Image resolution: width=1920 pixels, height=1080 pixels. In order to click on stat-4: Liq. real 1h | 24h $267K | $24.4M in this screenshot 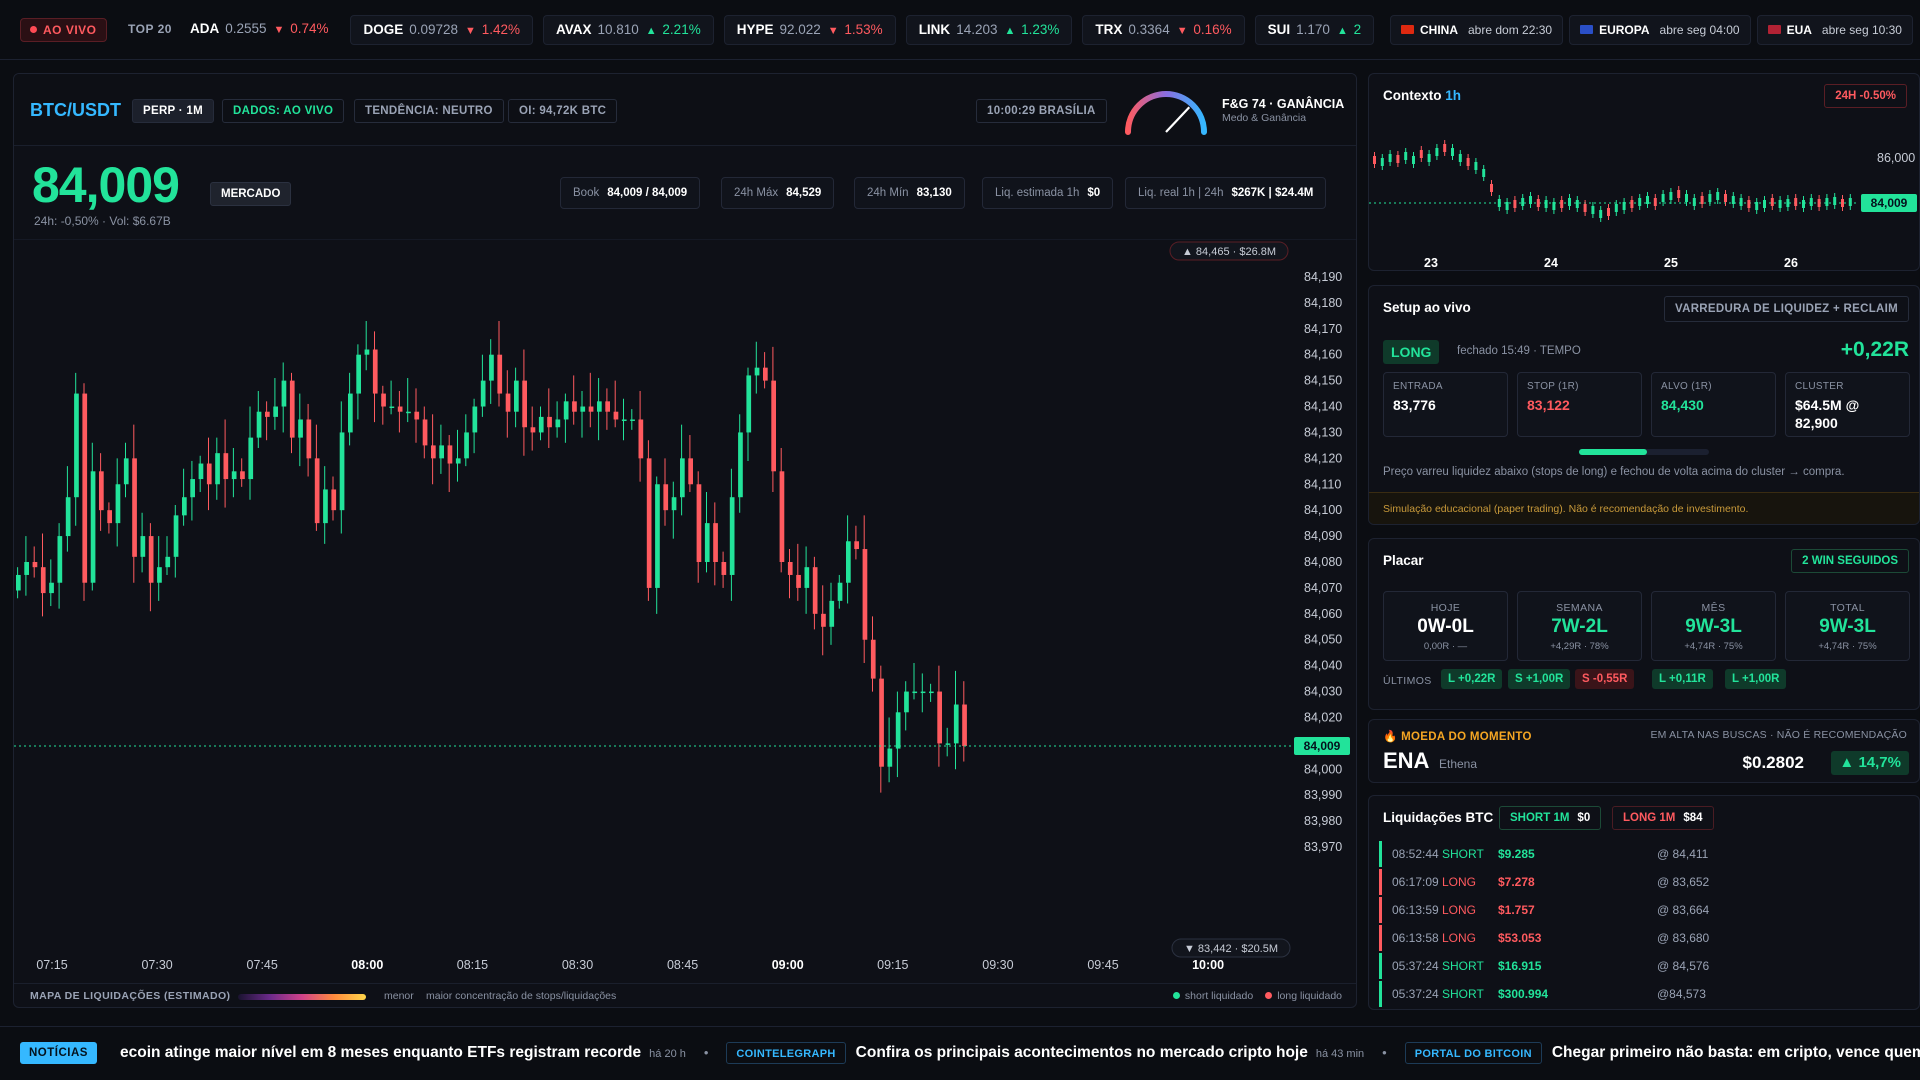, I will do `click(1226, 193)`.